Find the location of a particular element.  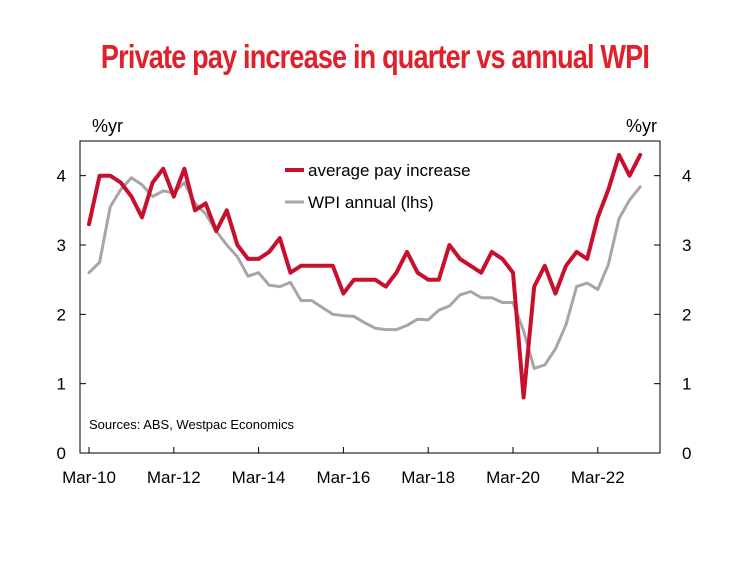

legend-label-average-pay: average pay increase is located at coordinates (389, 170).